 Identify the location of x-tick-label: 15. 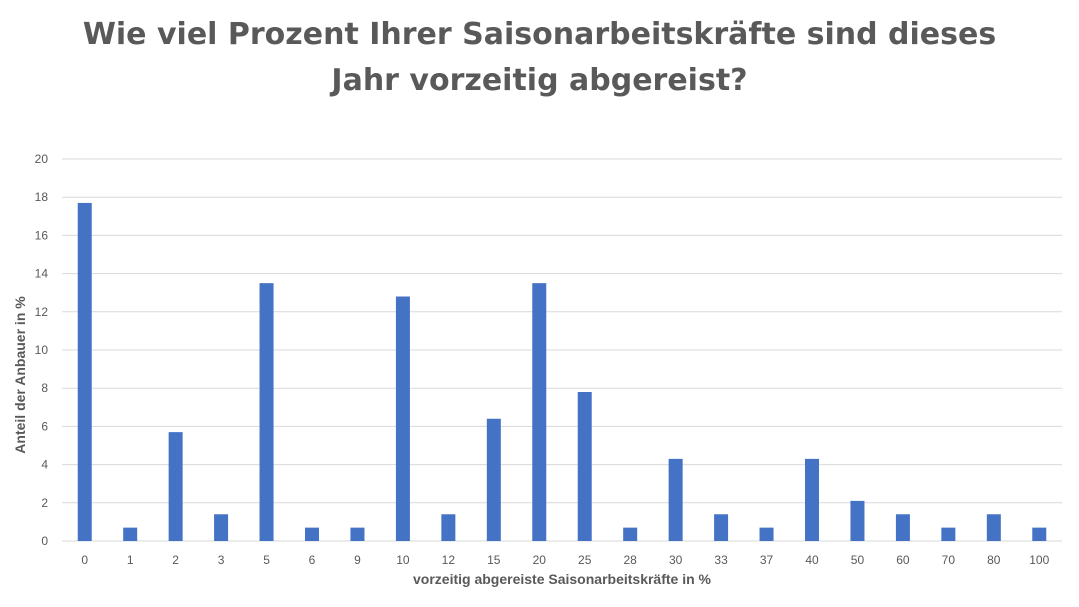
(494, 560).